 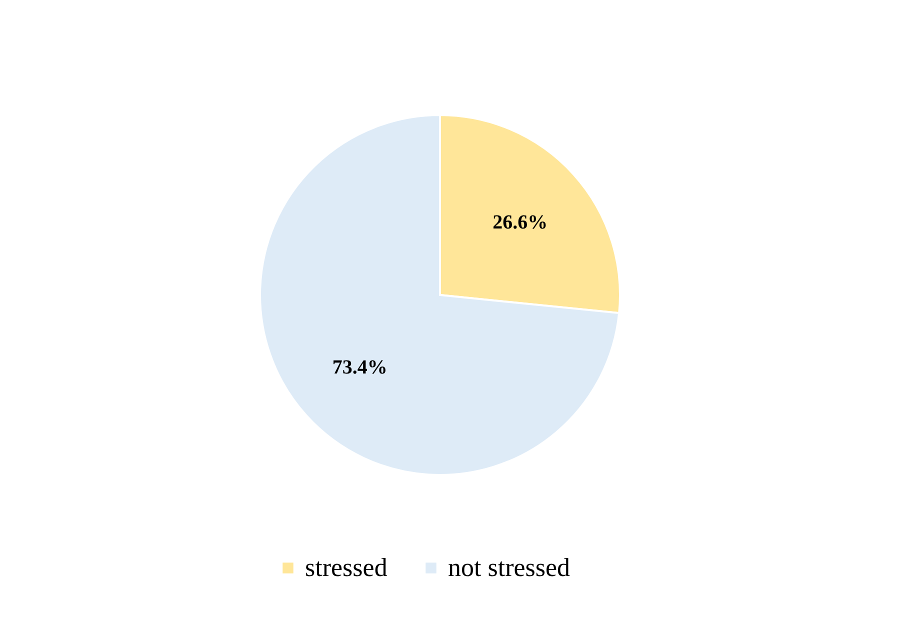 What do you see at coordinates (520, 223) in the screenshot?
I see `data-label: 26.6%` at bounding box center [520, 223].